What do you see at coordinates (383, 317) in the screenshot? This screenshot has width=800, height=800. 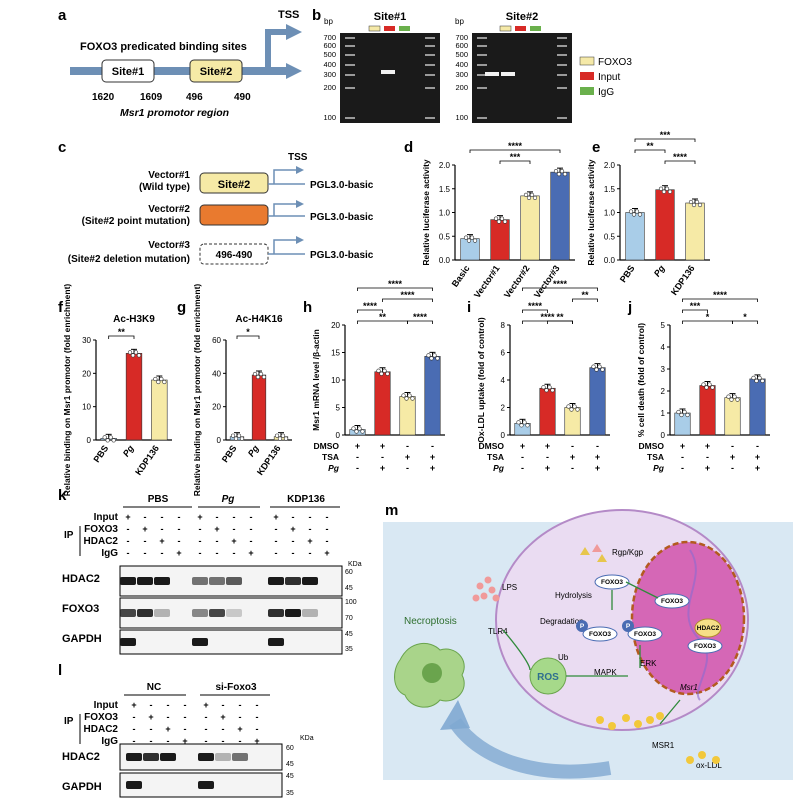 I see `sig-label: **` at bounding box center [383, 317].